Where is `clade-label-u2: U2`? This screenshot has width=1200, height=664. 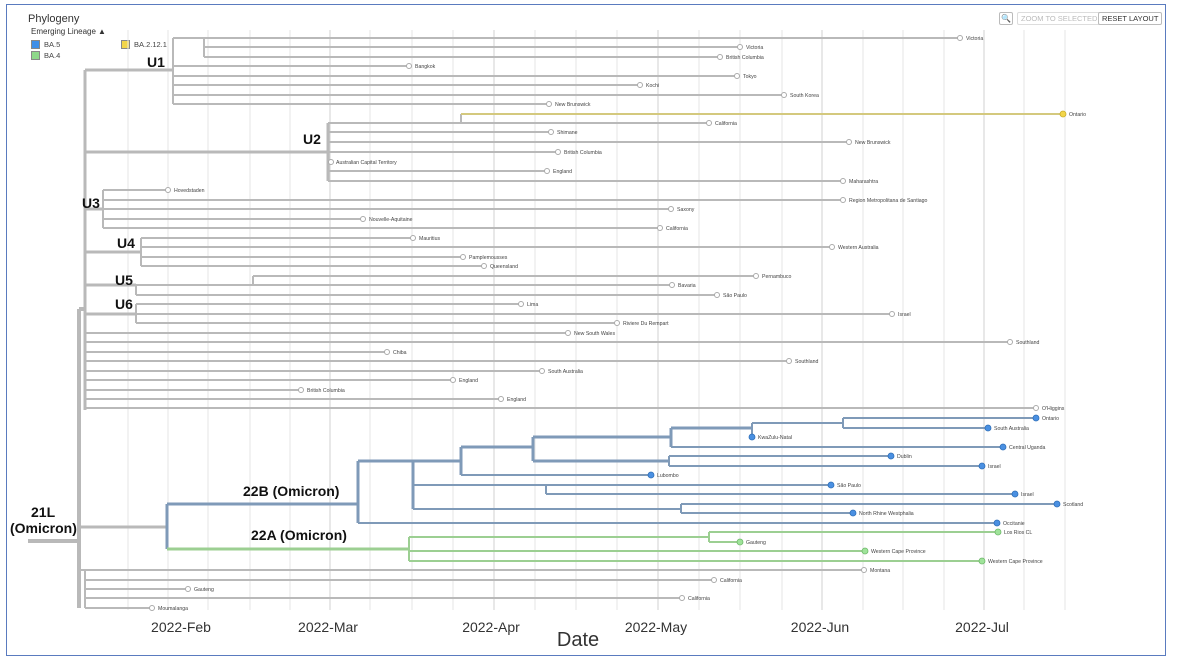 clade-label-u2: U2 is located at coordinates (312, 139).